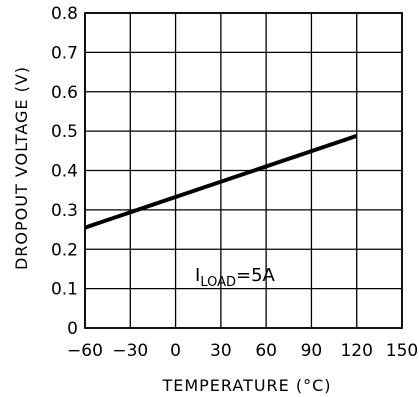 The image size is (419, 397). I want to click on y-tick-label: 0.5, so click(64, 132).